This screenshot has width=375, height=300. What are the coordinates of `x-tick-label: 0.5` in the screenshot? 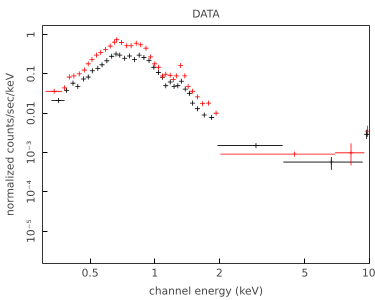 It's located at (90, 273).